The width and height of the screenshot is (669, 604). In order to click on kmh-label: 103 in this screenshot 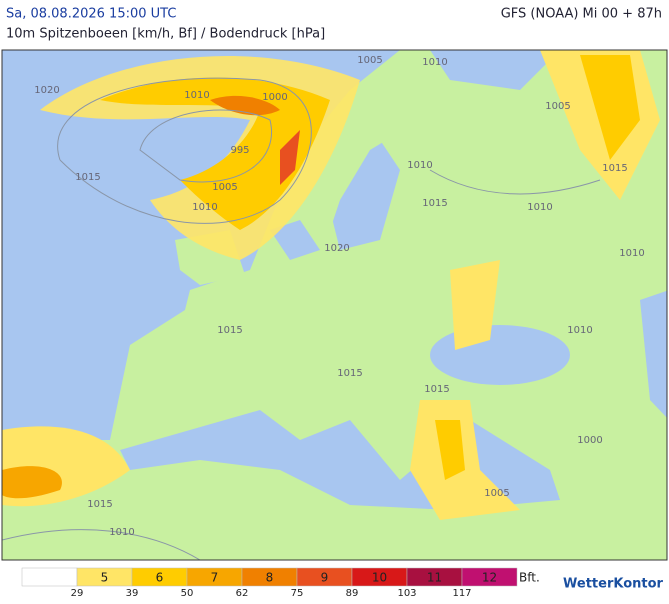, I will do `click(406, 593)`.